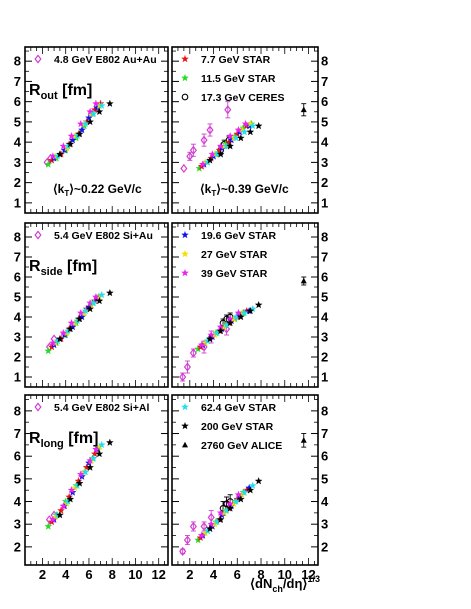 This screenshot has height=609, width=471. Describe the element at coordinates (230, 508) in the screenshot. I see `point-r2-c1-s8-p2` at that location.